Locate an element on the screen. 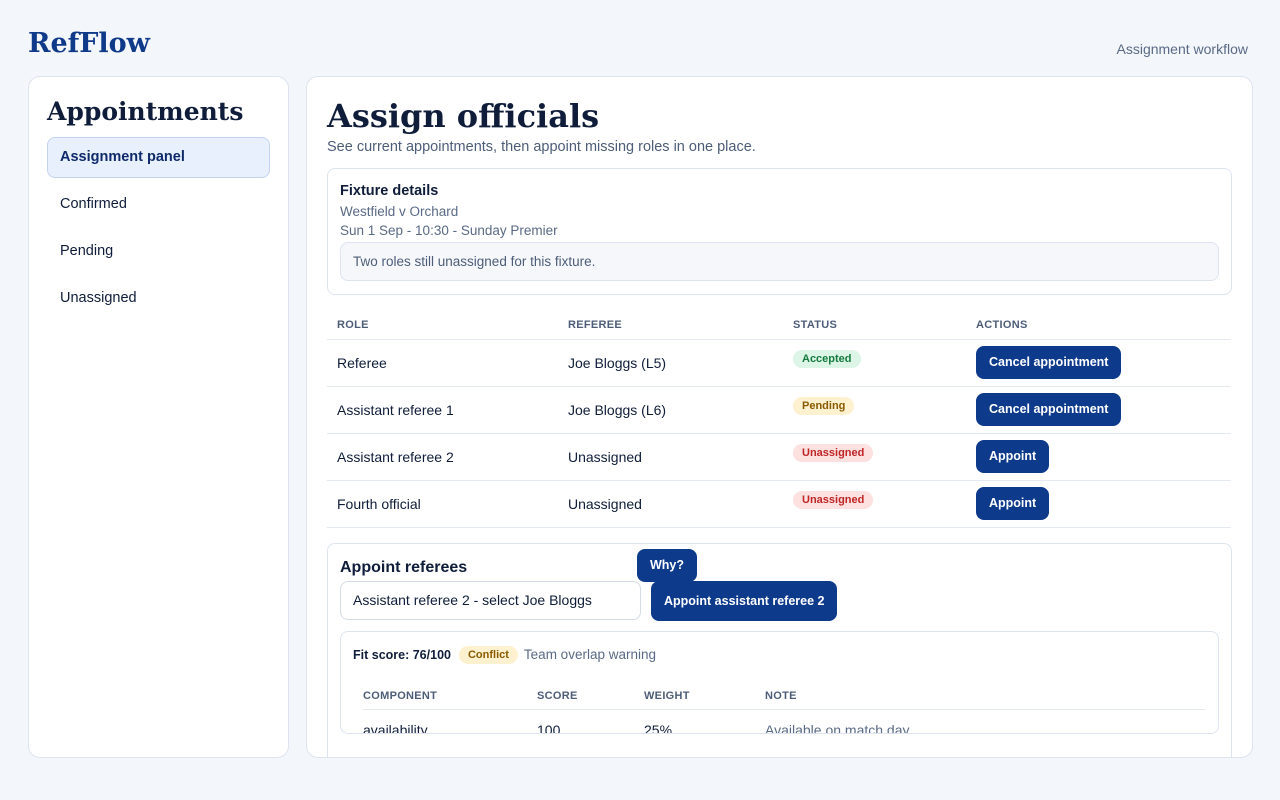 This screenshot has width=1280, height=800. referee-select: Assistant referee 2 - select Joe Bloggs is located at coordinates (490, 600).